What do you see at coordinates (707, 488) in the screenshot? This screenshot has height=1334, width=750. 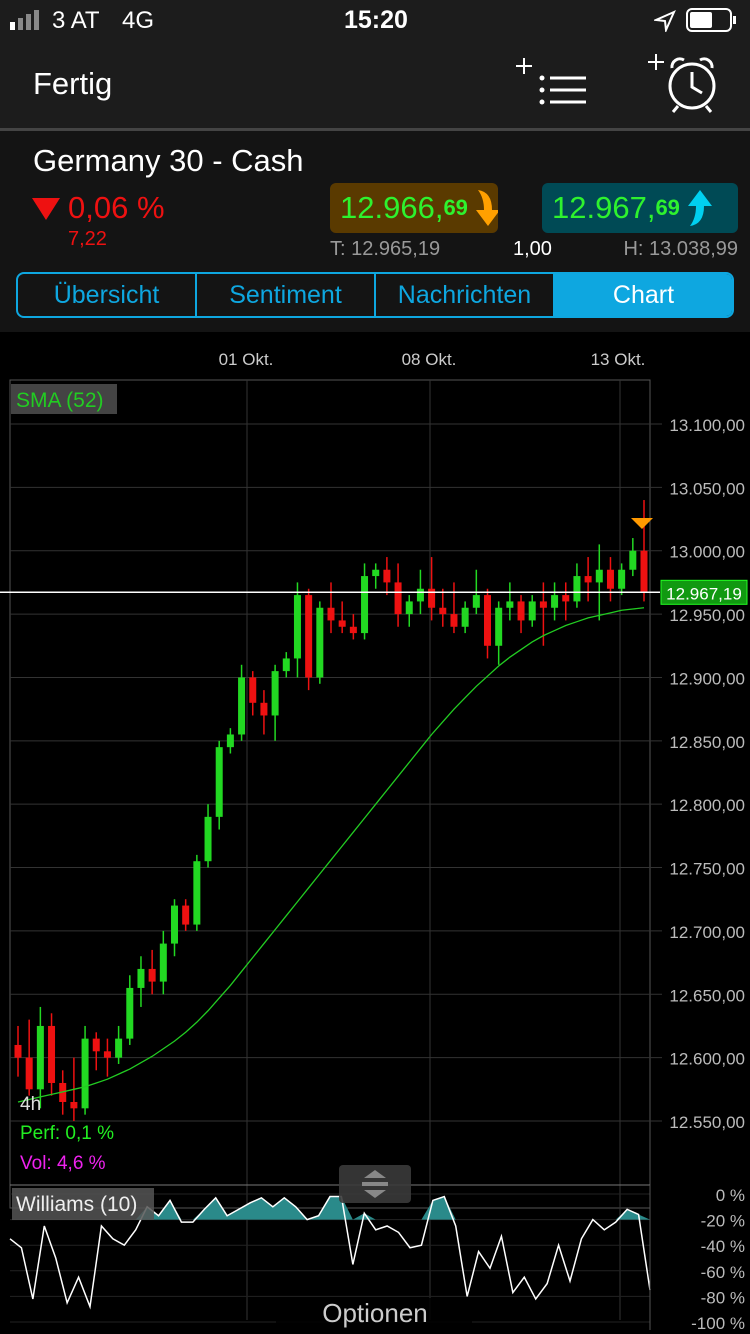 I see `price-tick-label: 13.050,00` at bounding box center [707, 488].